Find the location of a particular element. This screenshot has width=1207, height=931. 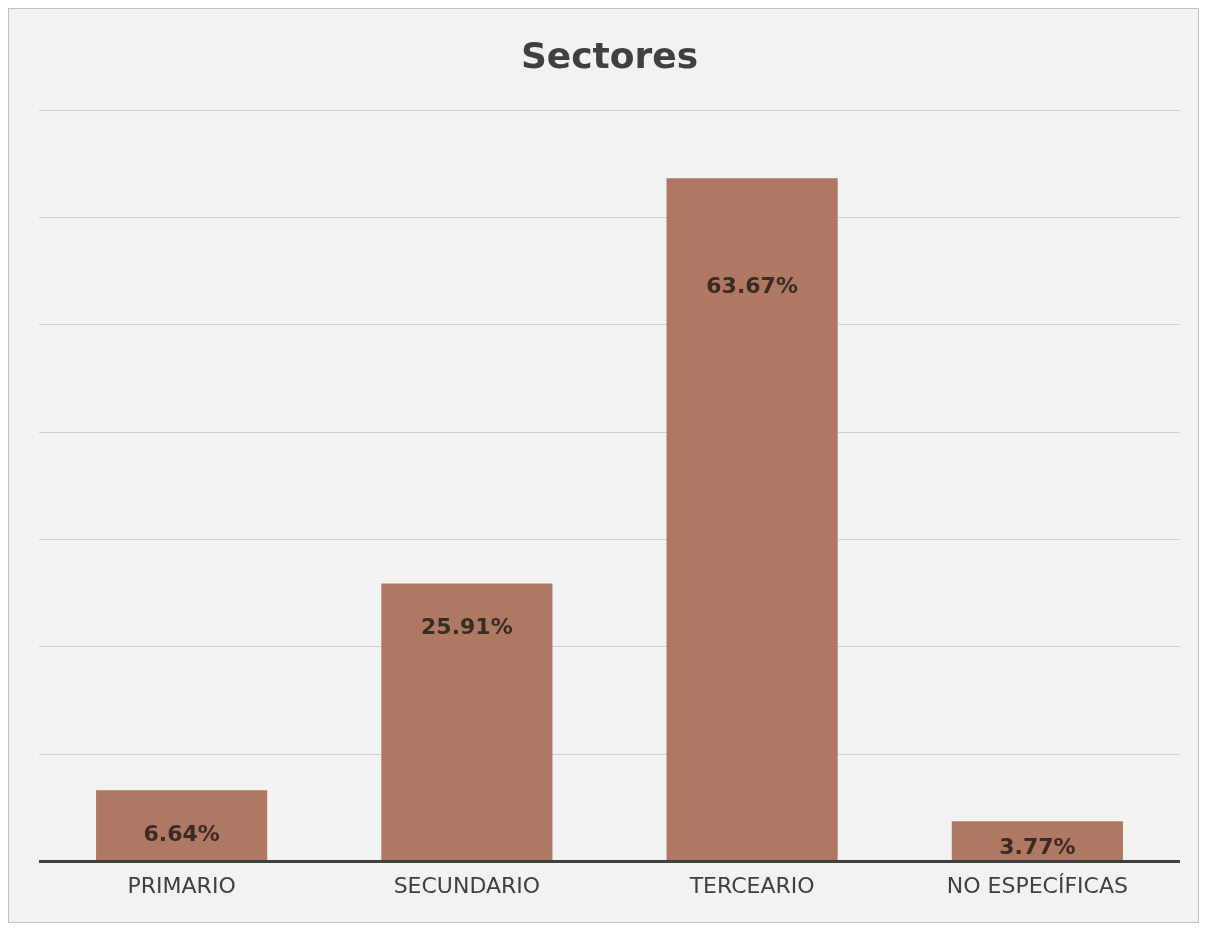

data-label: 63.67% is located at coordinates (752, 285).